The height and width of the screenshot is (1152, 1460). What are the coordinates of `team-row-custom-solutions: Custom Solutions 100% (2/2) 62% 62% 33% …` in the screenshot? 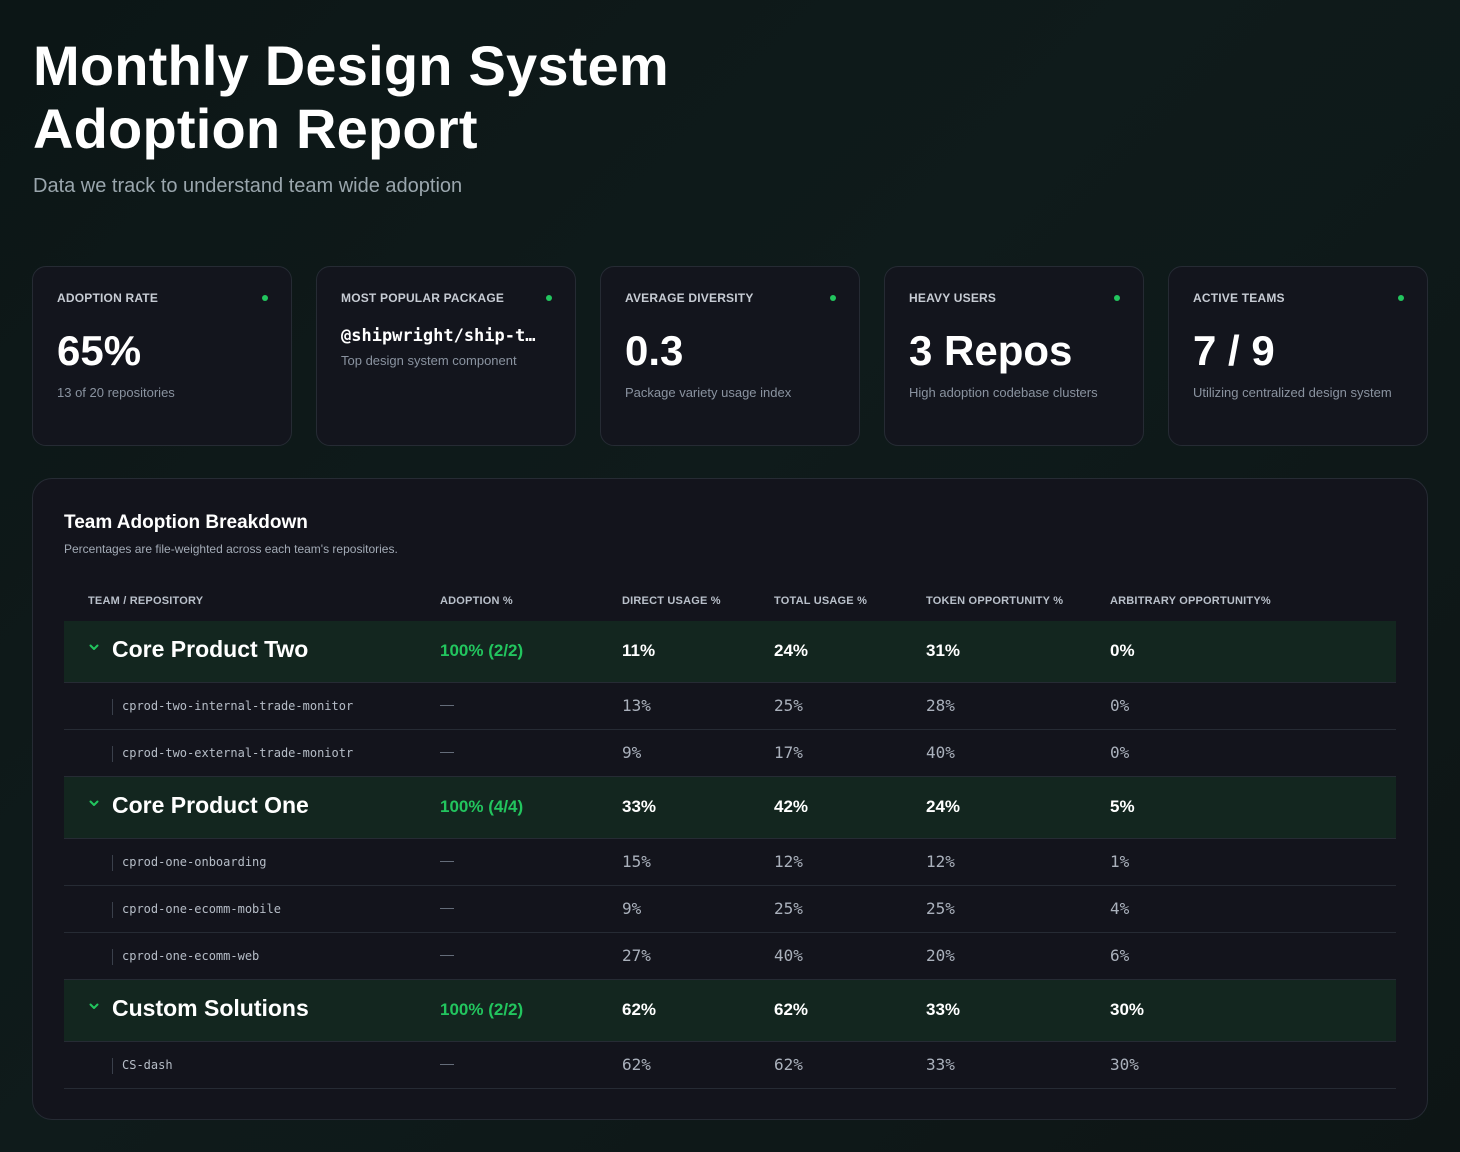 It's located at (730, 1011).